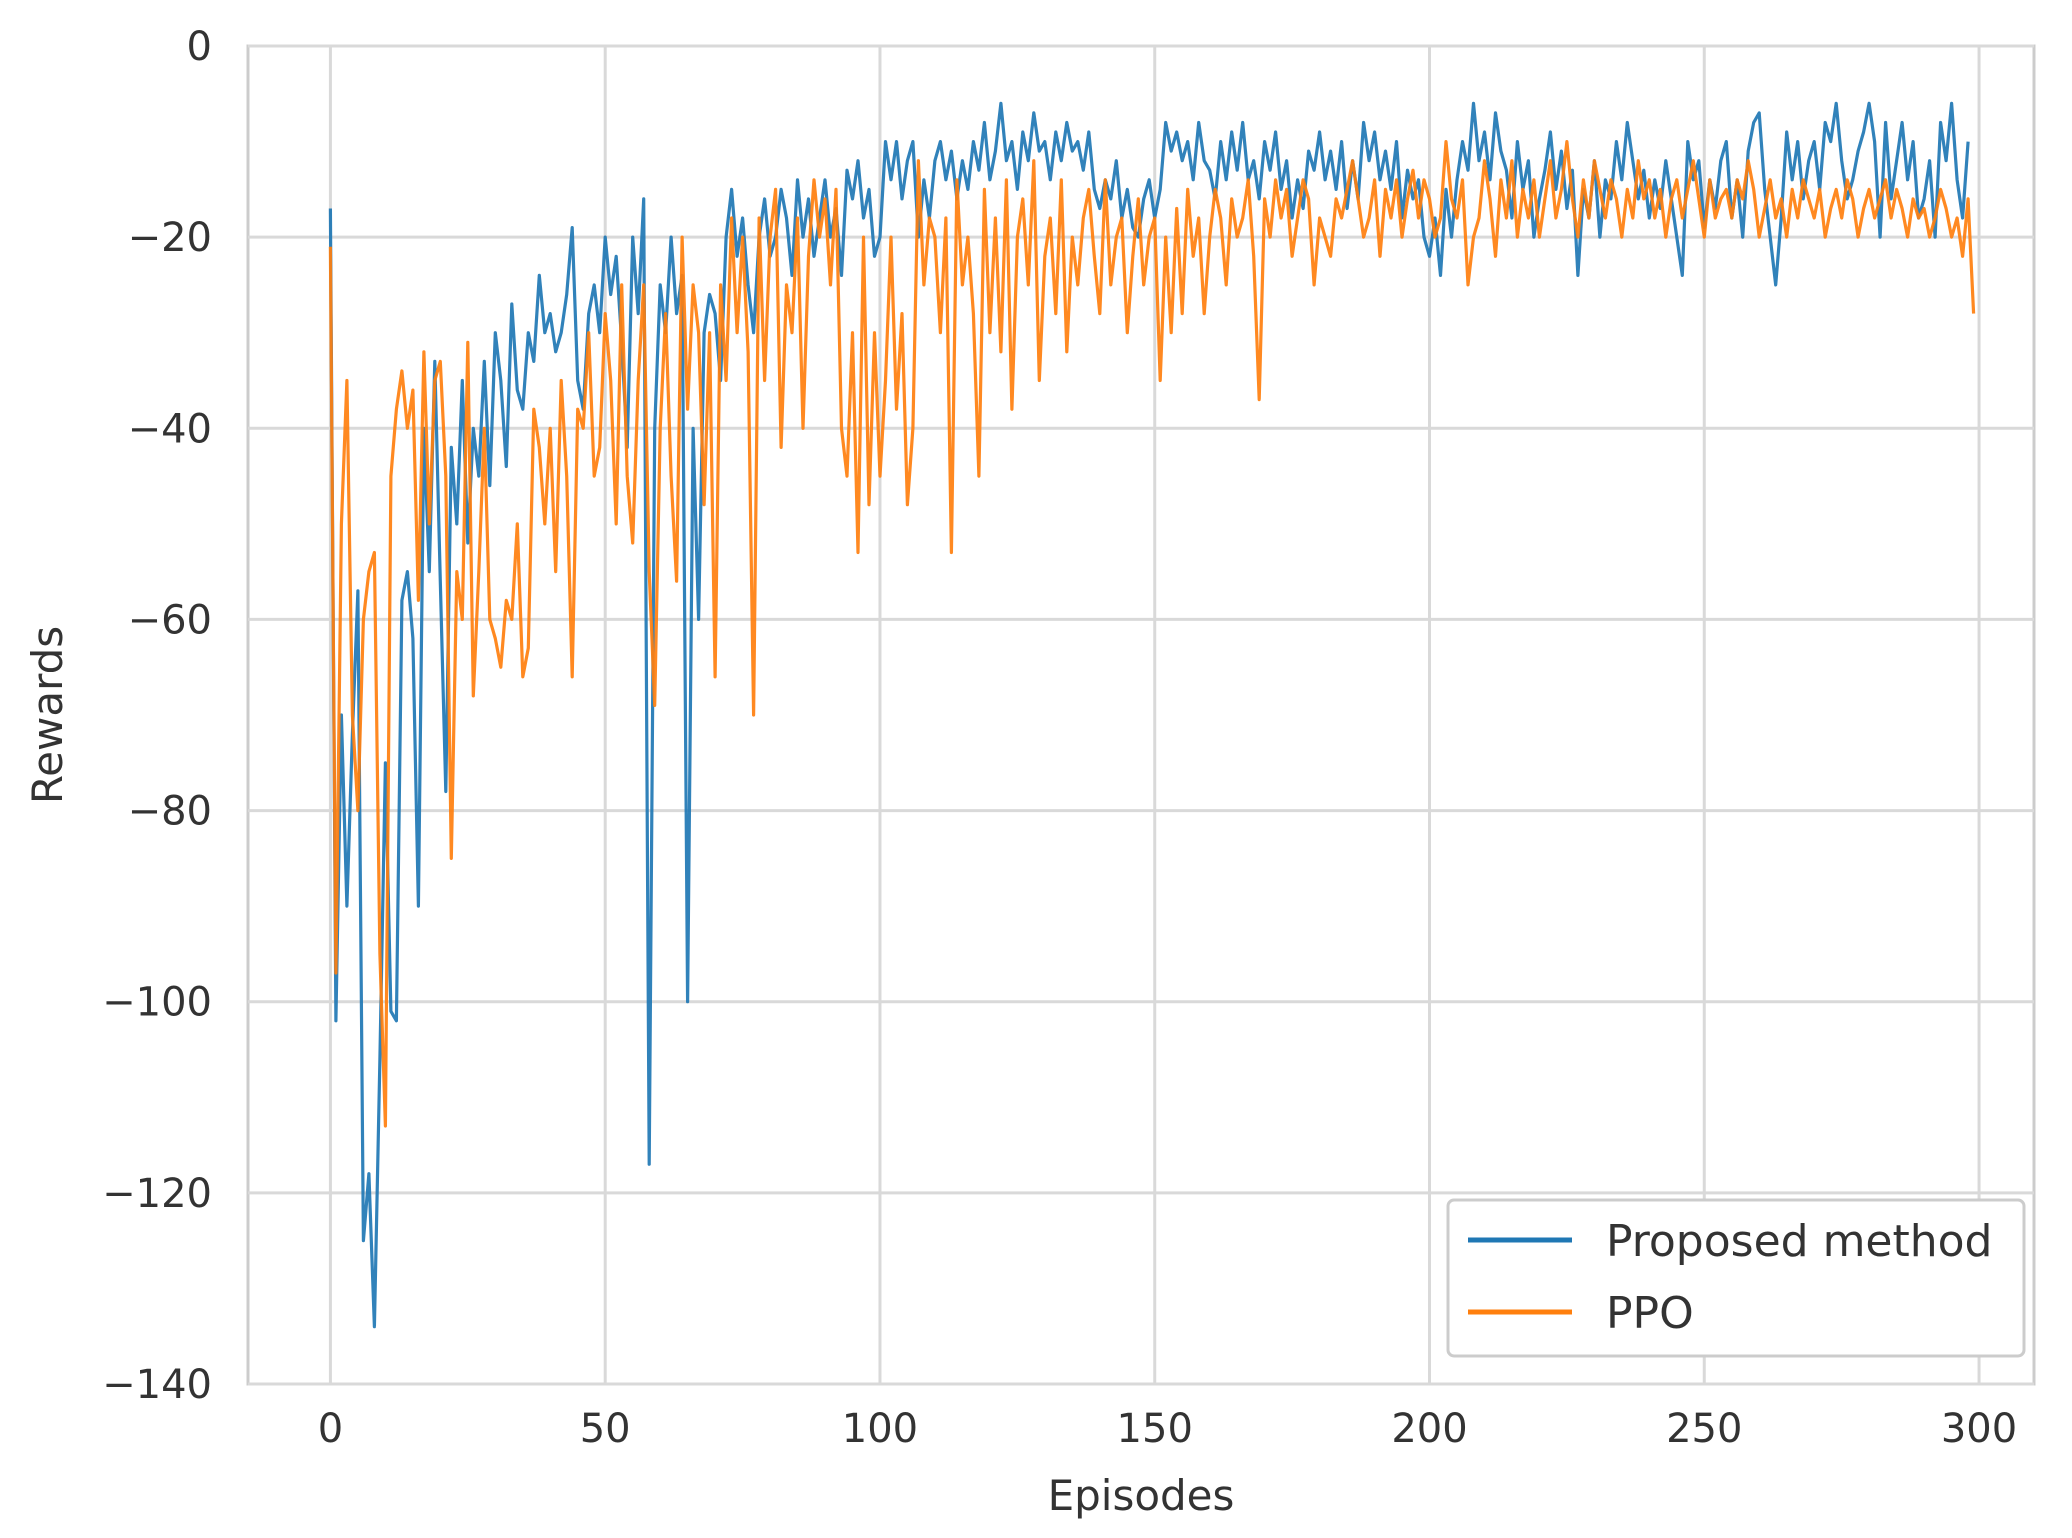 The height and width of the screenshot is (1538, 2072). I want to click on y-tick-label: −100, so click(157, 1003).